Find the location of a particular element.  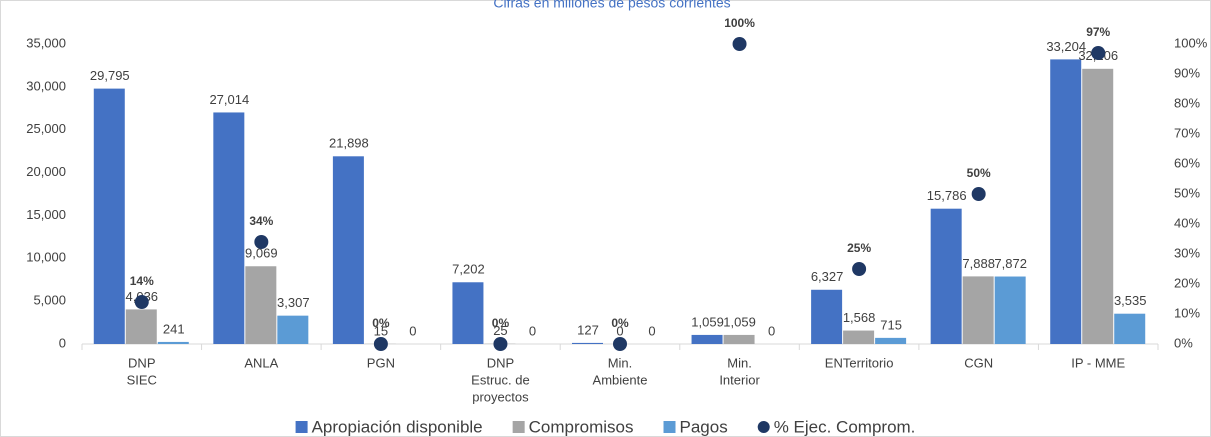

legend-marker is located at coordinates (763, 427).